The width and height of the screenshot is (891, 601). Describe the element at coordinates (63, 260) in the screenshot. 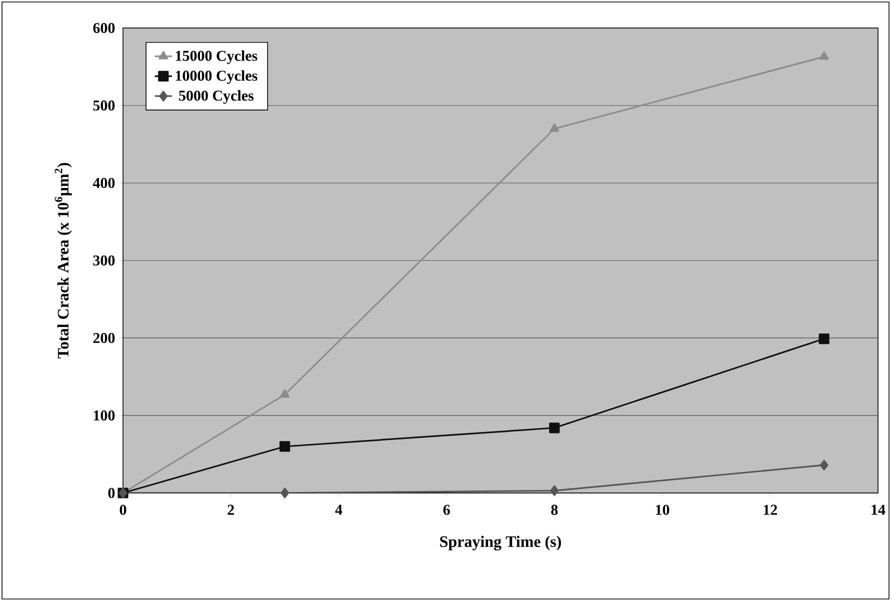

I see `y-axis-title: Total Crack Area (x 10$^{6}$μm$^{2}$)` at that location.